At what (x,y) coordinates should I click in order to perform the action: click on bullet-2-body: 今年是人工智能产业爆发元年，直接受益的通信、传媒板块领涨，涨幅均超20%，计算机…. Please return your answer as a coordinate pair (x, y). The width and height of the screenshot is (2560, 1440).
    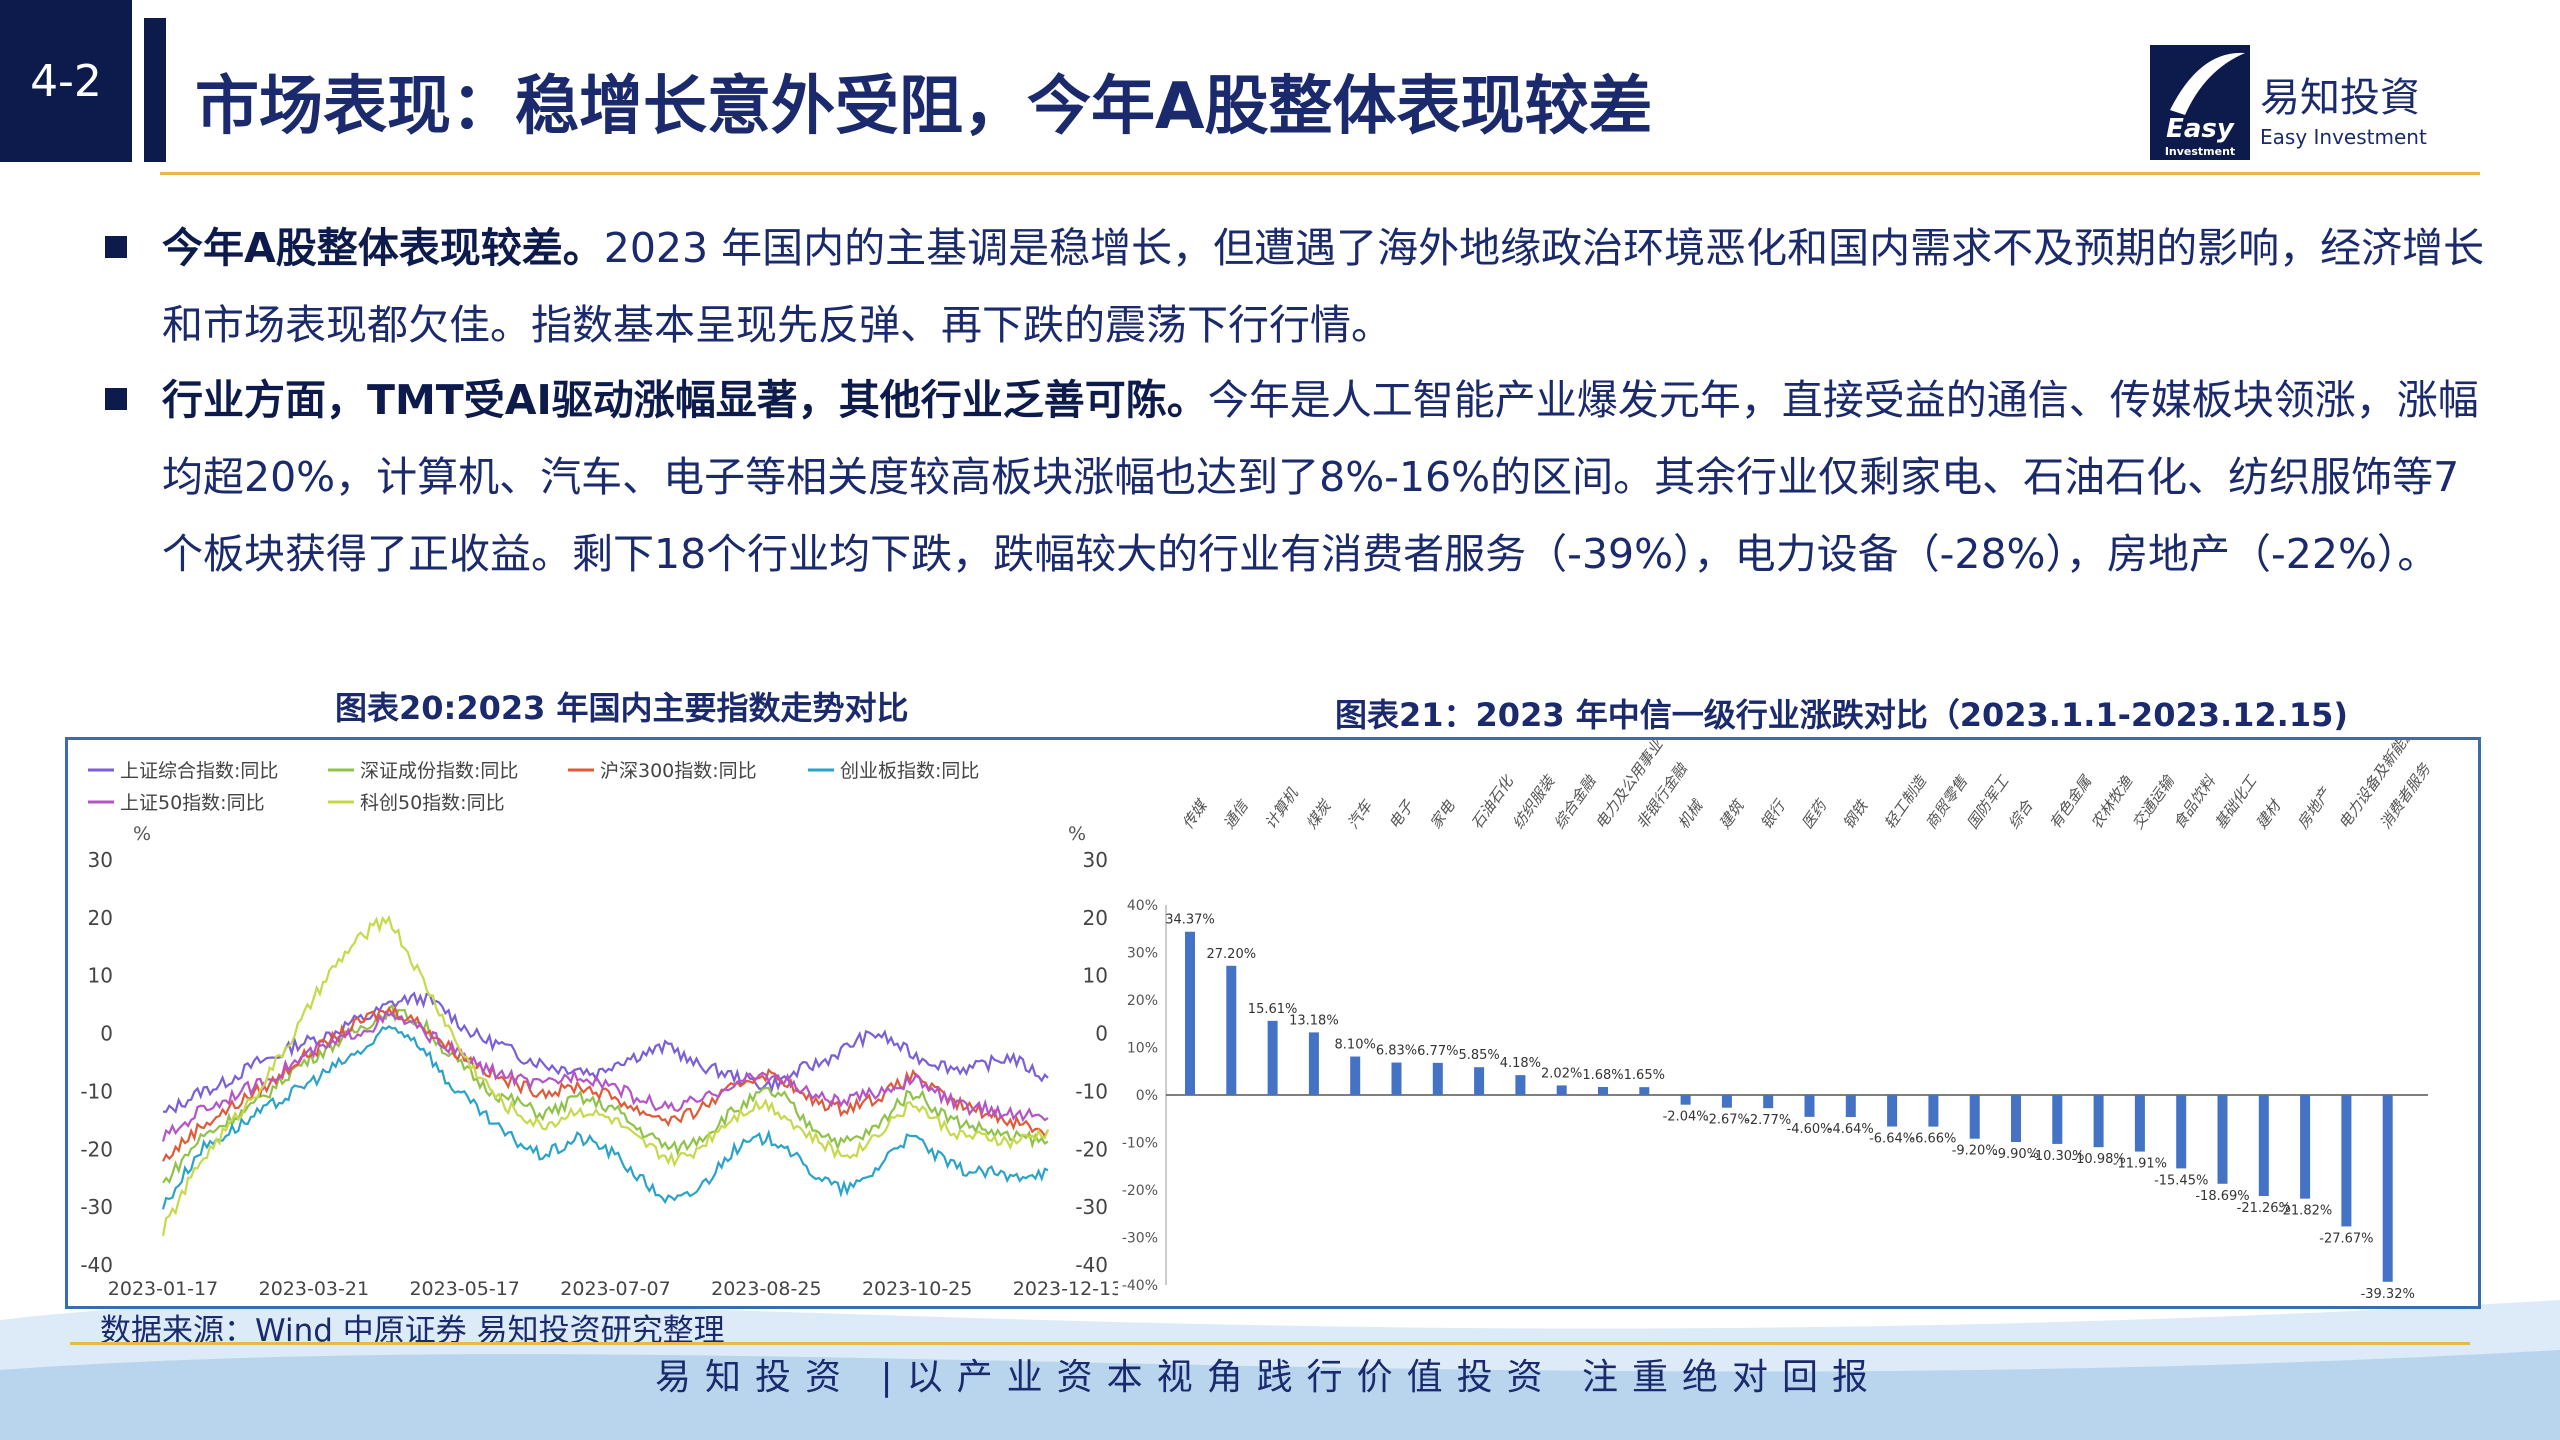
    Looking at the image, I should click on (1320, 477).